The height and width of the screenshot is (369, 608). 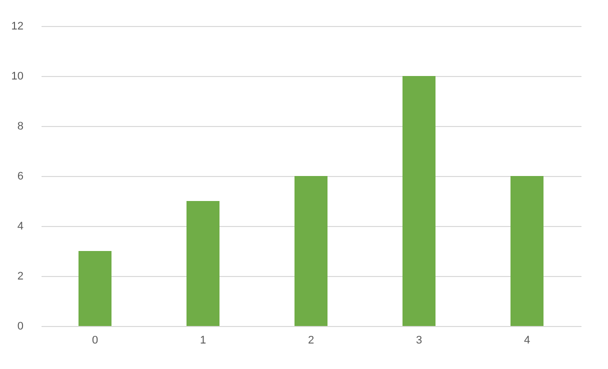 What do you see at coordinates (20, 126) in the screenshot?
I see `y-tick-label: 8` at bounding box center [20, 126].